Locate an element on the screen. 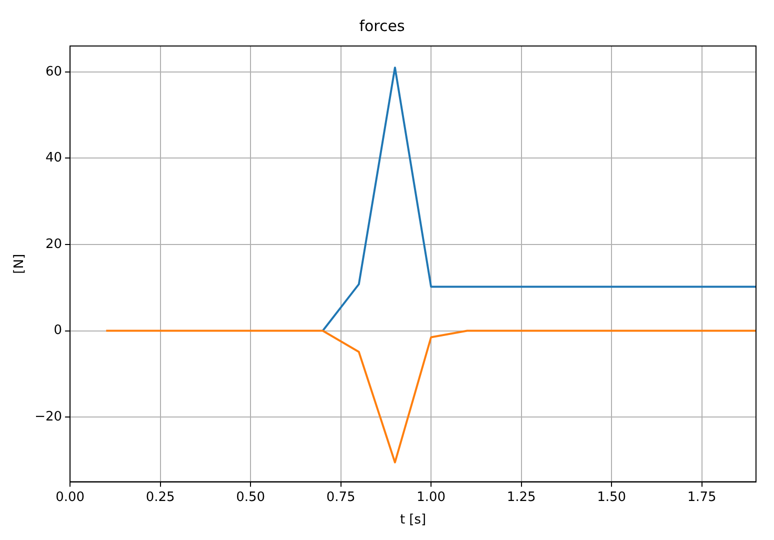  y-tick-label: 0 is located at coordinates (58, 330).